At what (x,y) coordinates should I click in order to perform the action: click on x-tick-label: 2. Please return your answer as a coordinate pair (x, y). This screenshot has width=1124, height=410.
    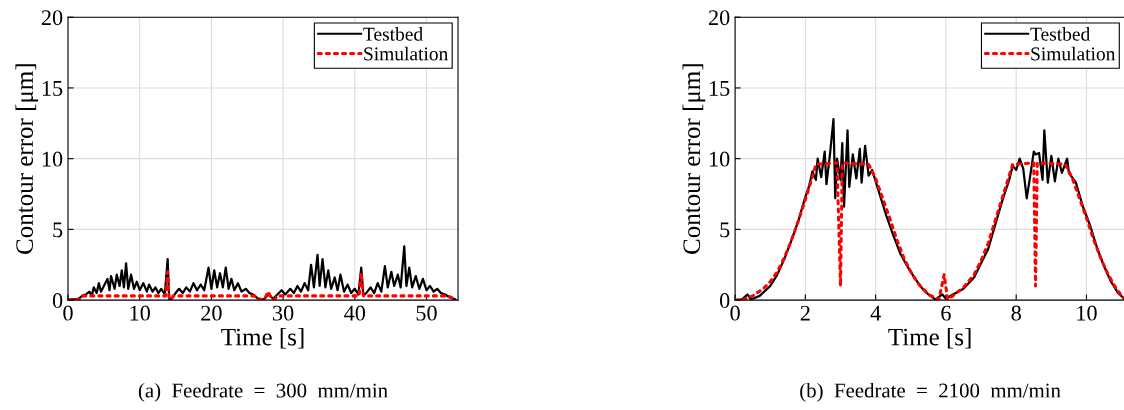
    Looking at the image, I should click on (805, 313).